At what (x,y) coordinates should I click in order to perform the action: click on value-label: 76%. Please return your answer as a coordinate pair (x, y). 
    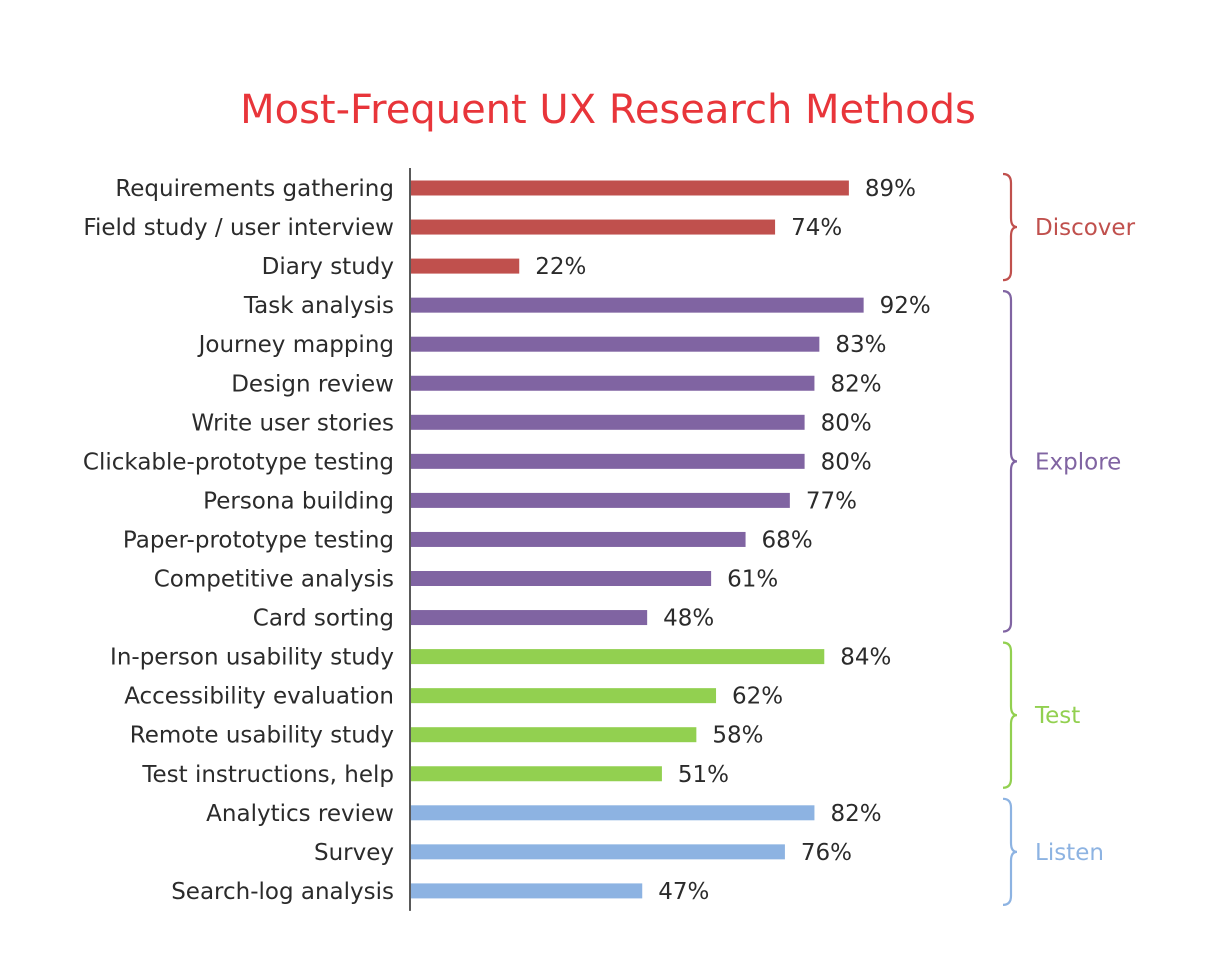
    Looking at the image, I should click on (826, 853).